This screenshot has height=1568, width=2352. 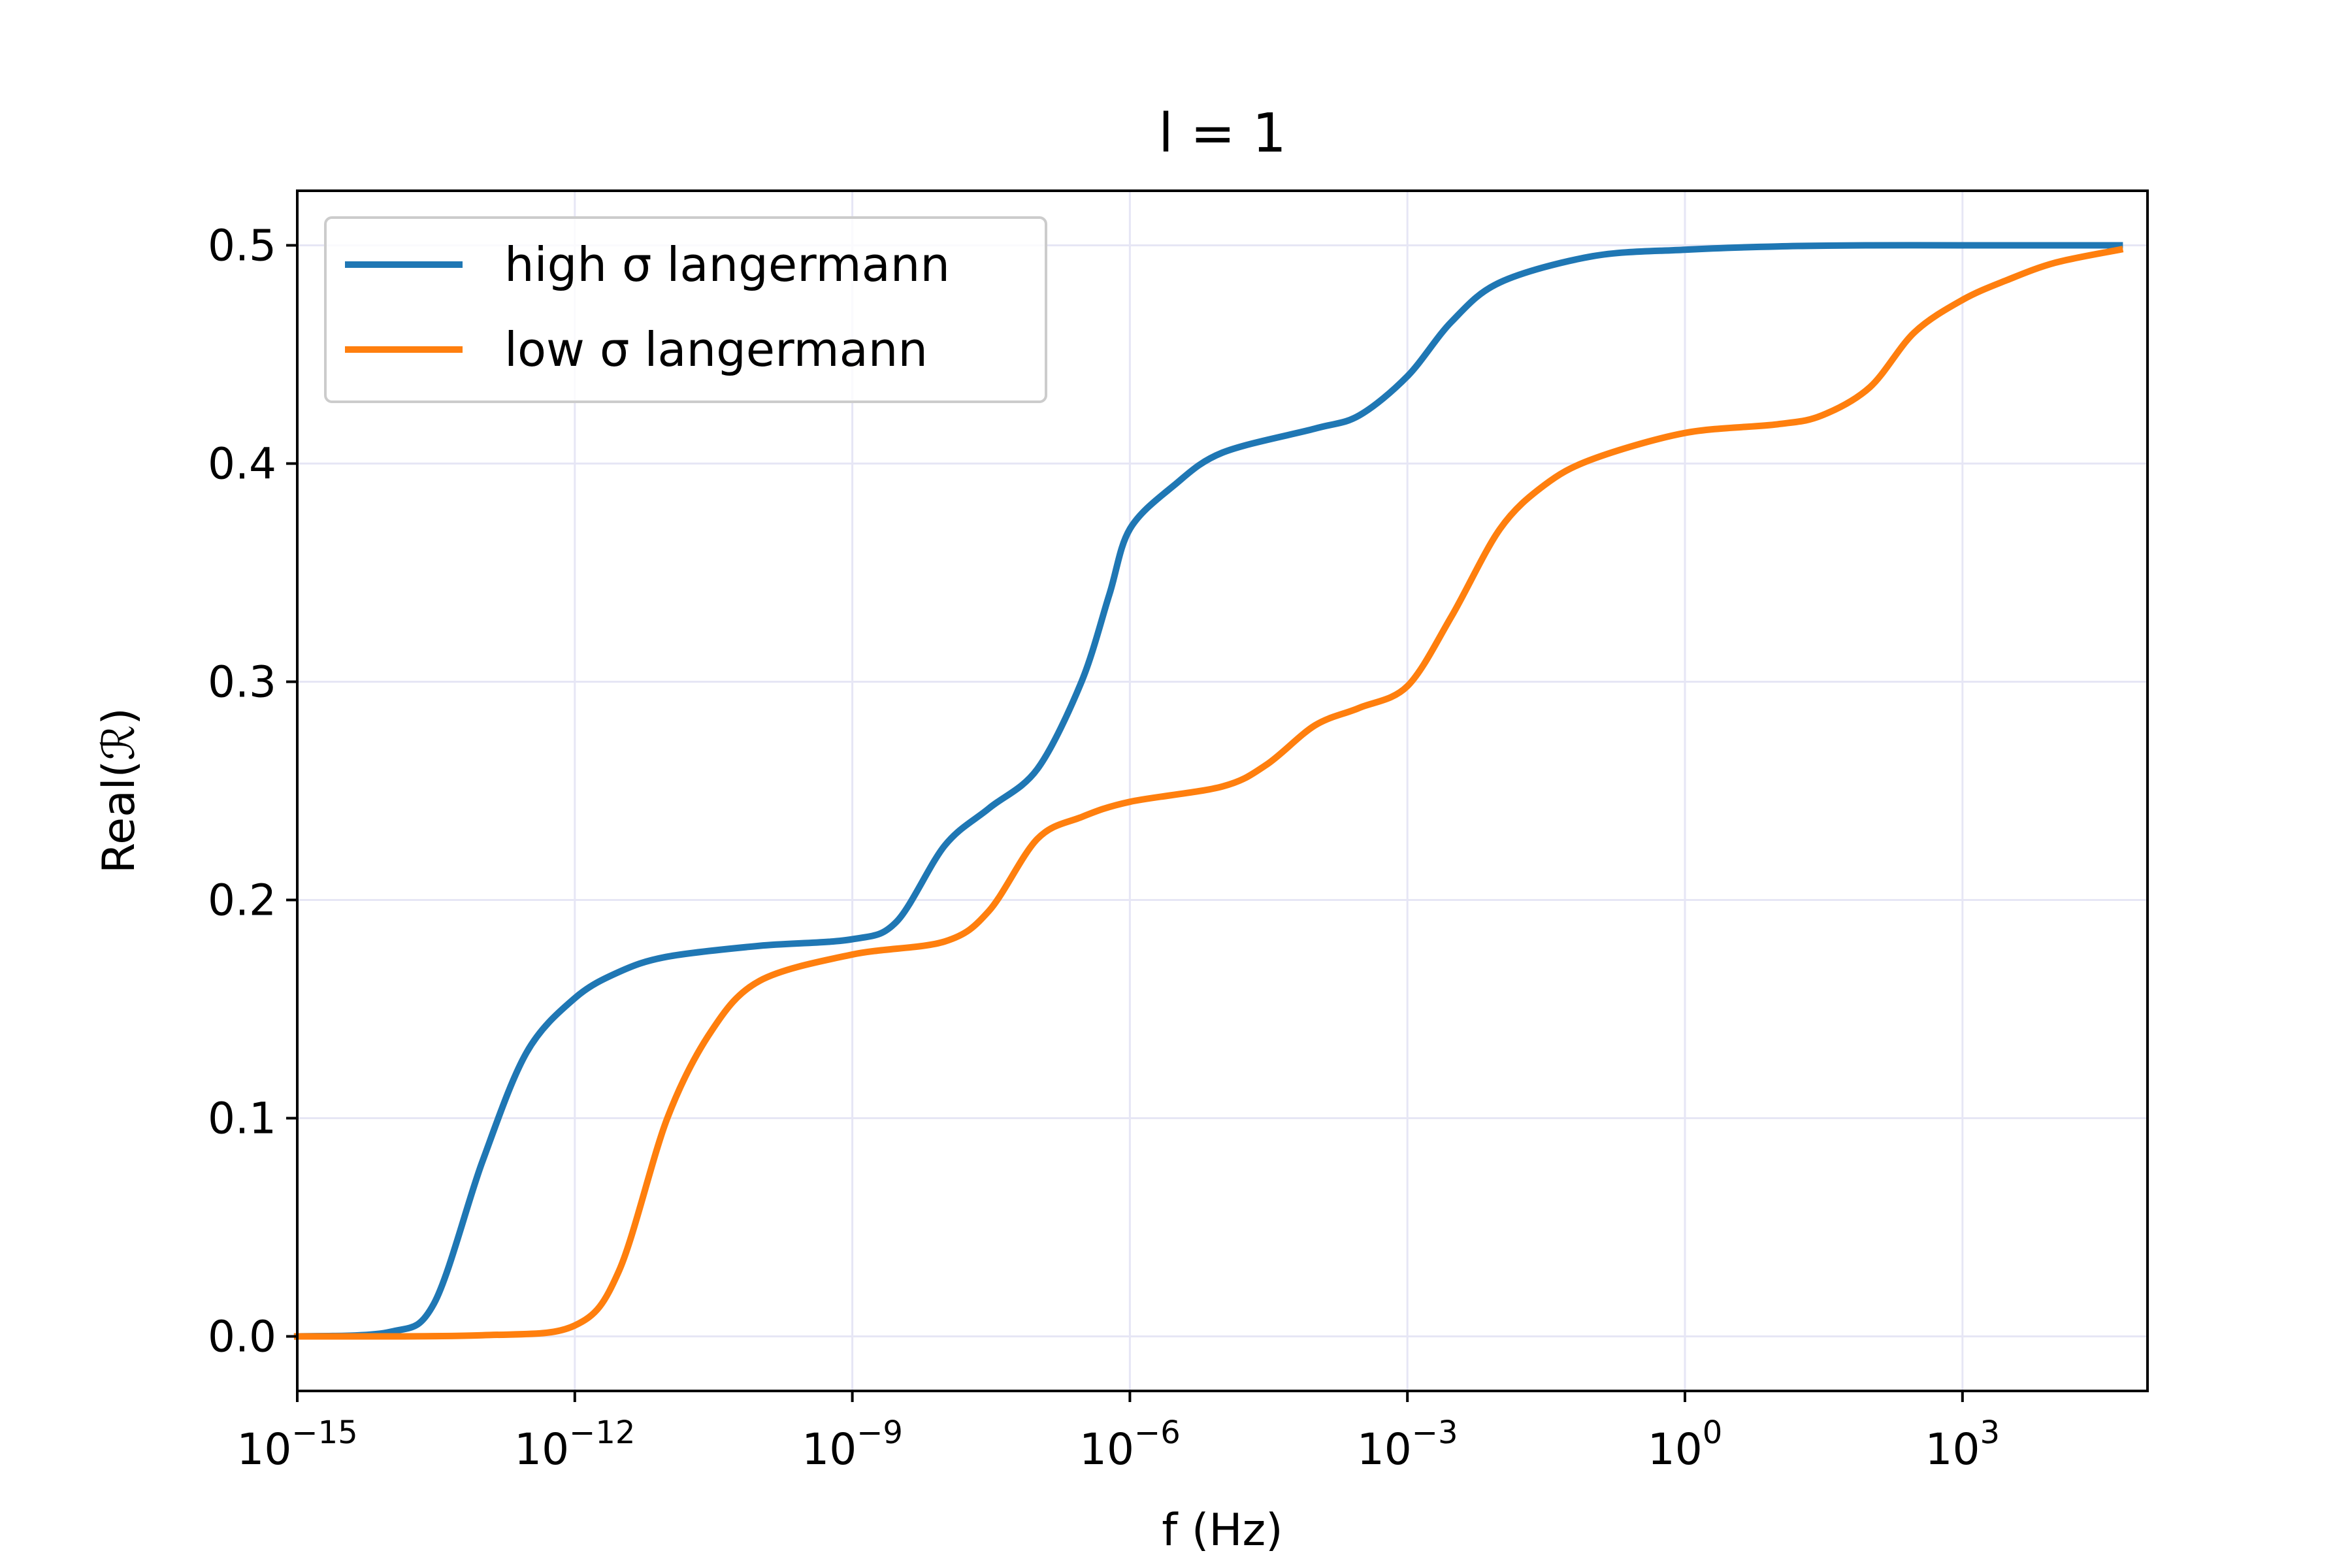 I want to click on y-tick-label: 0.1, so click(x=242, y=1119).